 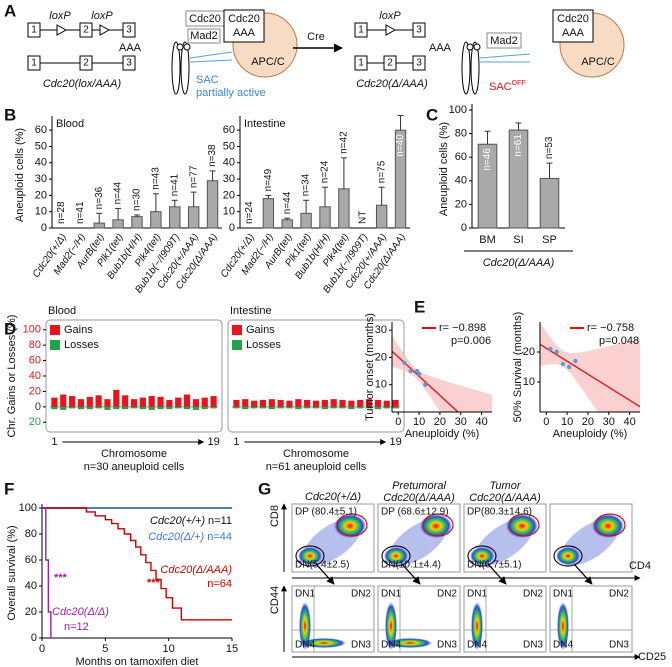 I want to click on panel-label: G, so click(x=264, y=488).